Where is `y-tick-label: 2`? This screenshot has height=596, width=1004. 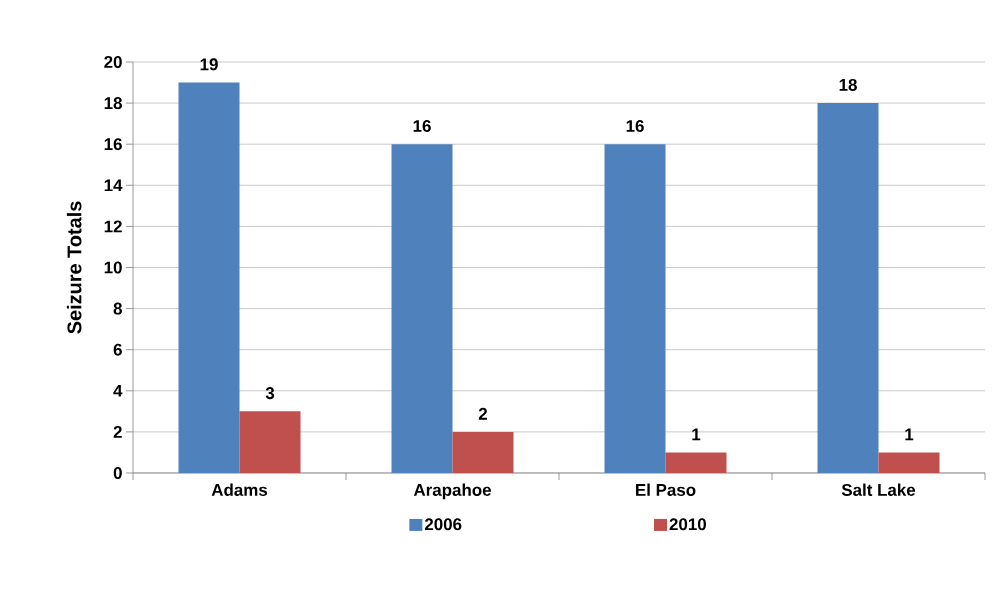 y-tick-label: 2 is located at coordinates (117, 431).